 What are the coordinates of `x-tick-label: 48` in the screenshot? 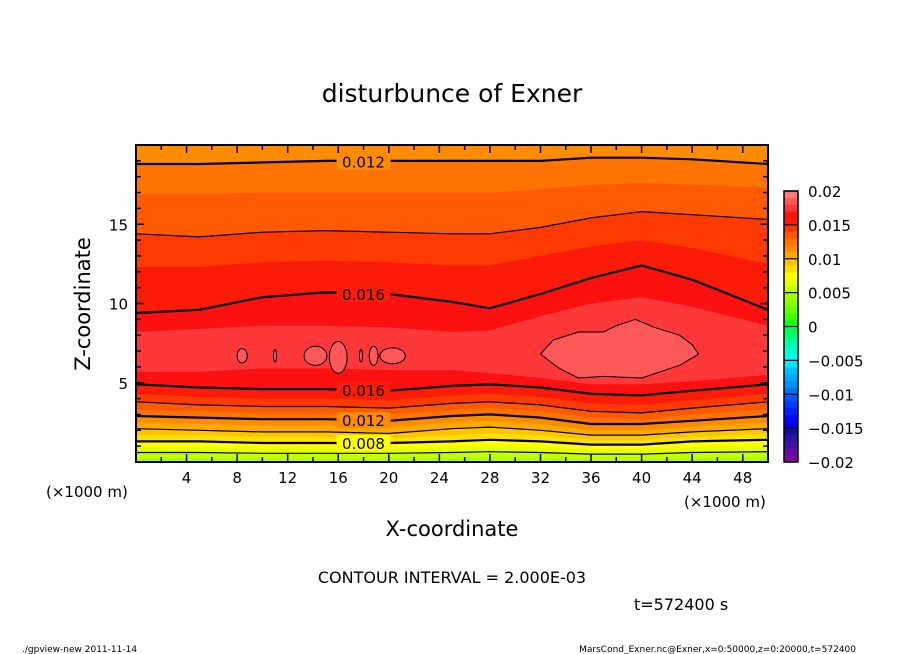 It's located at (742, 478).